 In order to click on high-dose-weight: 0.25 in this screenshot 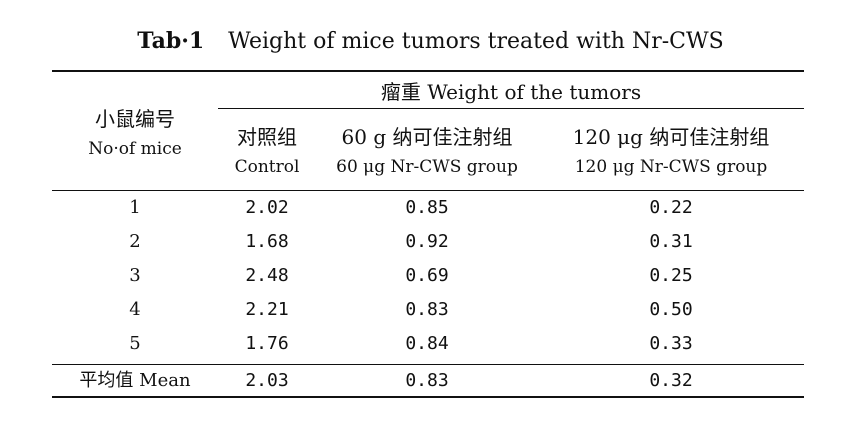, I will do `click(671, 275)`.